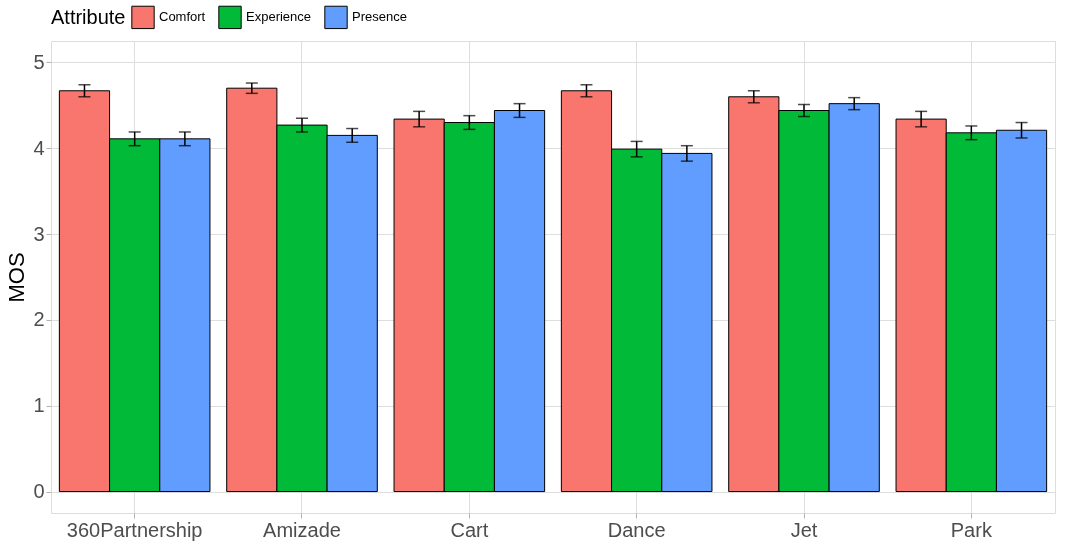 This screenshot has height=556, width=1071. I want to click on x-tick-label: Park, so click(971, 529).